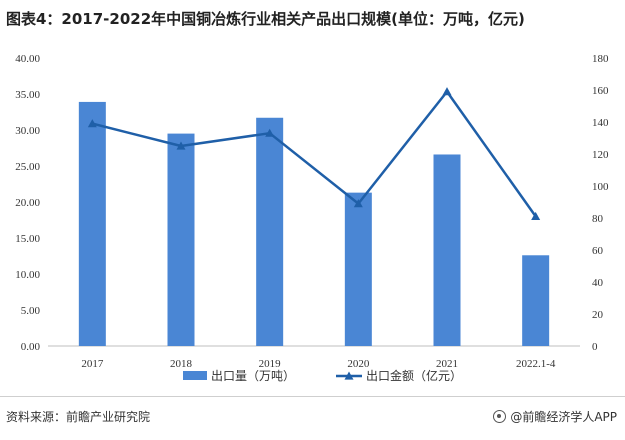 This screenshot has width=625, height=440. Describe the element at coordinates (598, 283) in the screenshot. I see `right-tick-label: 40` at that location.